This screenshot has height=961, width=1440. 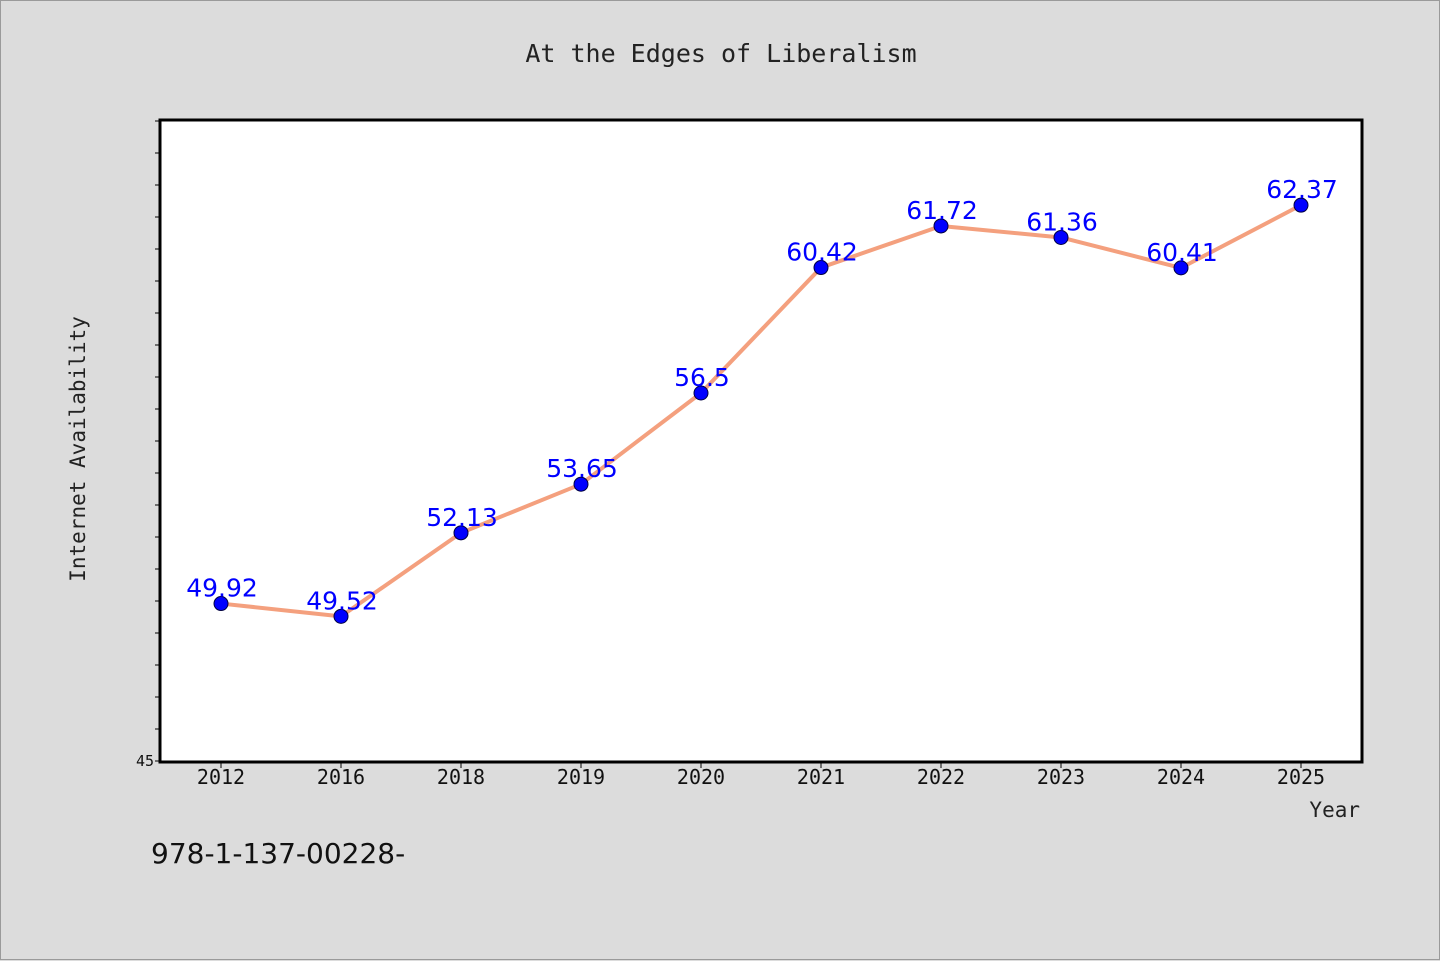 What do you see at coordinates (702, 377) in the screenshot?
I see `data-label: 56.5` at bounding box center [702, 377].